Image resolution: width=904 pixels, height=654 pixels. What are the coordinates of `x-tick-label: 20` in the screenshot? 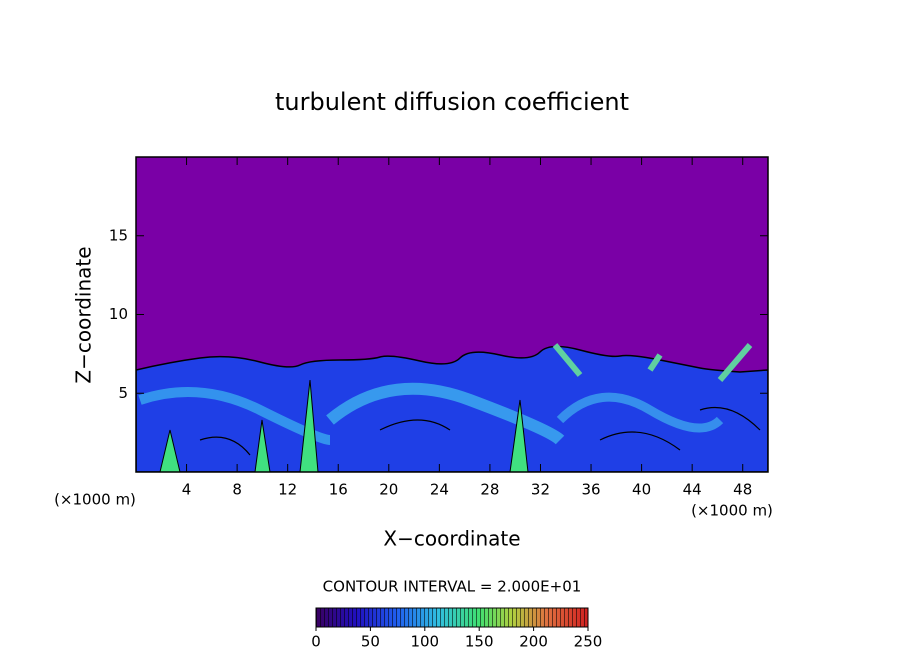 It's located at (388, 490).